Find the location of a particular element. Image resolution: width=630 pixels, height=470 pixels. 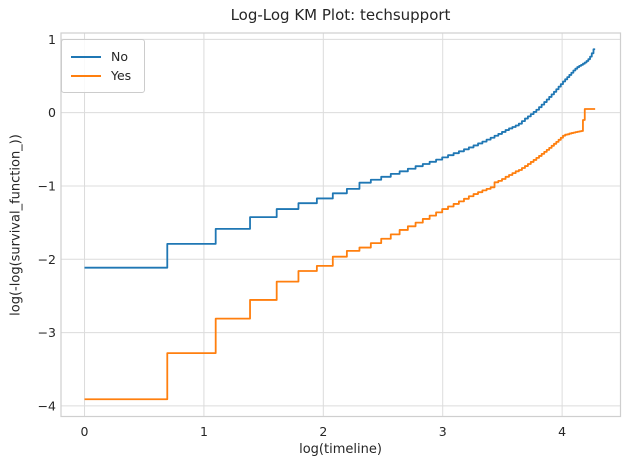

legend-line-no-icon is located at coordinates (86, 56).